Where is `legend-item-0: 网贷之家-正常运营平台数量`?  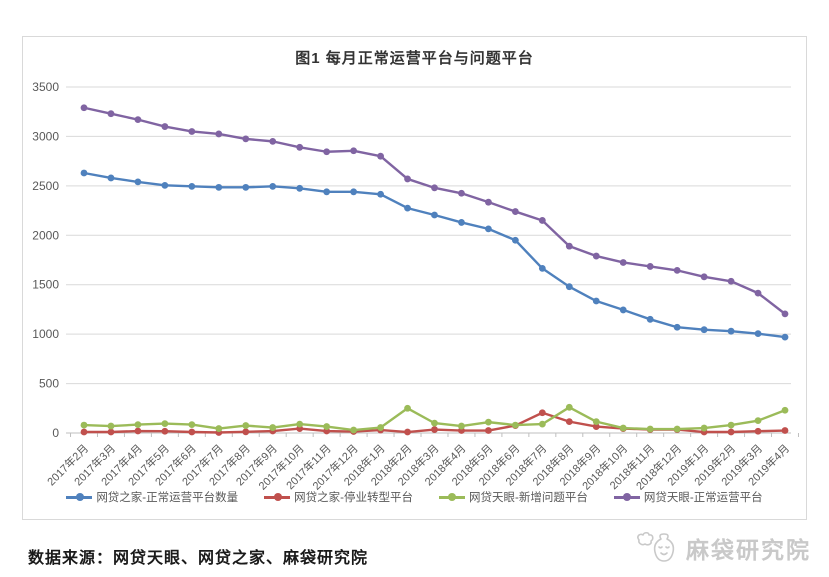 legend-item-0: 网贷之家-正常运营平台数量 is located at coordinates (152, 497).